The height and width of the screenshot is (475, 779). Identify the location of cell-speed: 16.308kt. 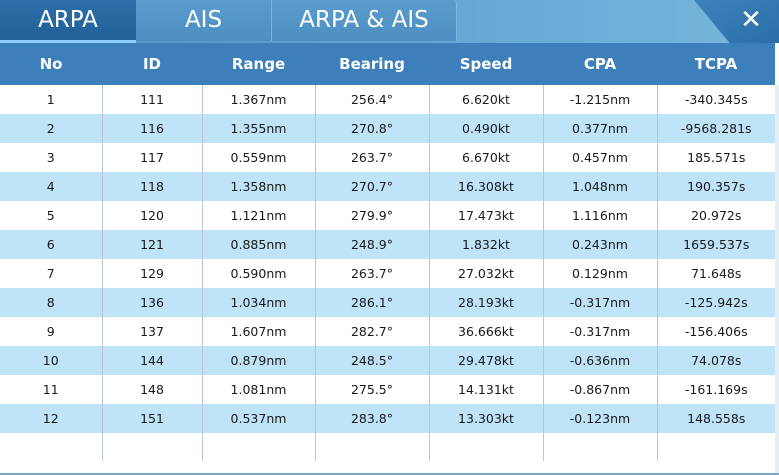
(485, 186).